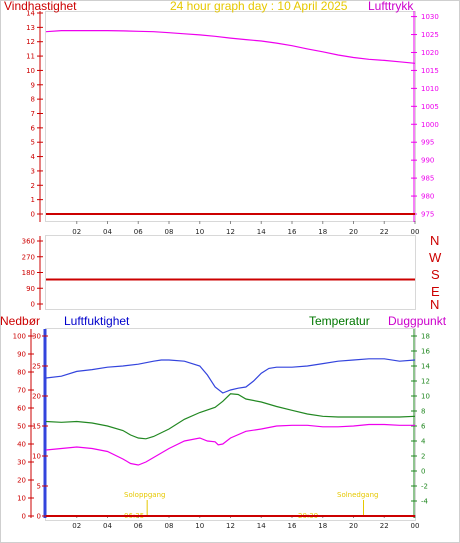  I want to click on p3-xaxis-tick-label: 00, so click(415, 526).